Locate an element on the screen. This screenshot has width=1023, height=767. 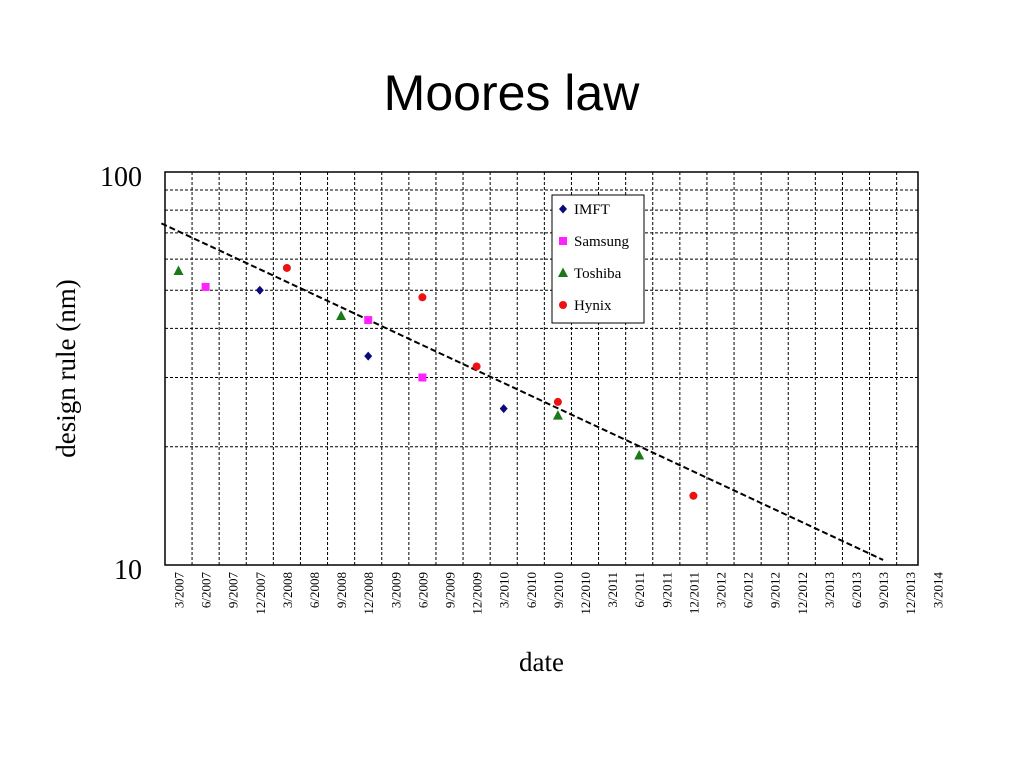
x-tick-label: 12/2009 is located at coordinates (477, 593).